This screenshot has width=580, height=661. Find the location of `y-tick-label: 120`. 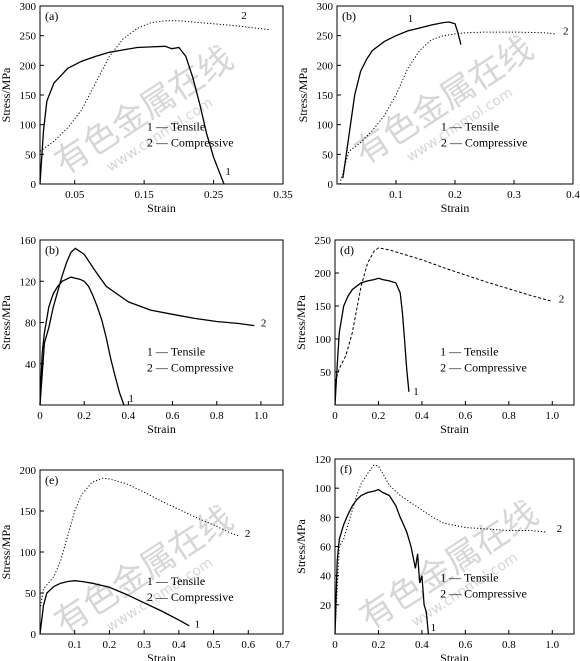

y-tick-label: 120 is located at coordinates (28, 282).